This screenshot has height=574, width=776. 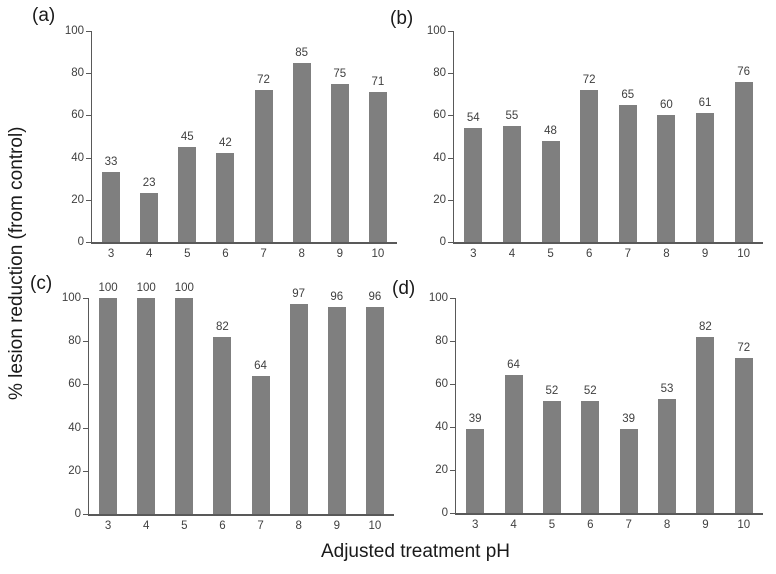 I want to click on bar-value-label: 64, so click(x=260, y=365).